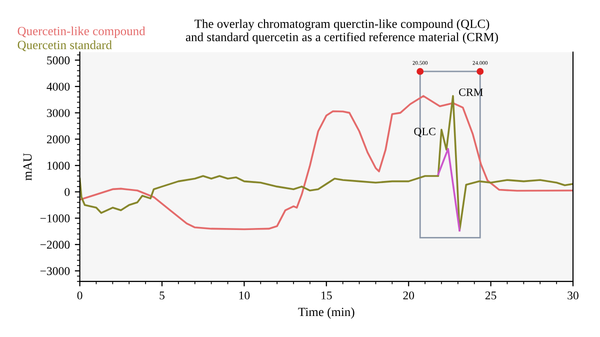 This screenshot has height=337, width=600. Describe the element at coordinates (326, 313) in the screenshot. I see `x-axis-title: Time (min)` at that location.